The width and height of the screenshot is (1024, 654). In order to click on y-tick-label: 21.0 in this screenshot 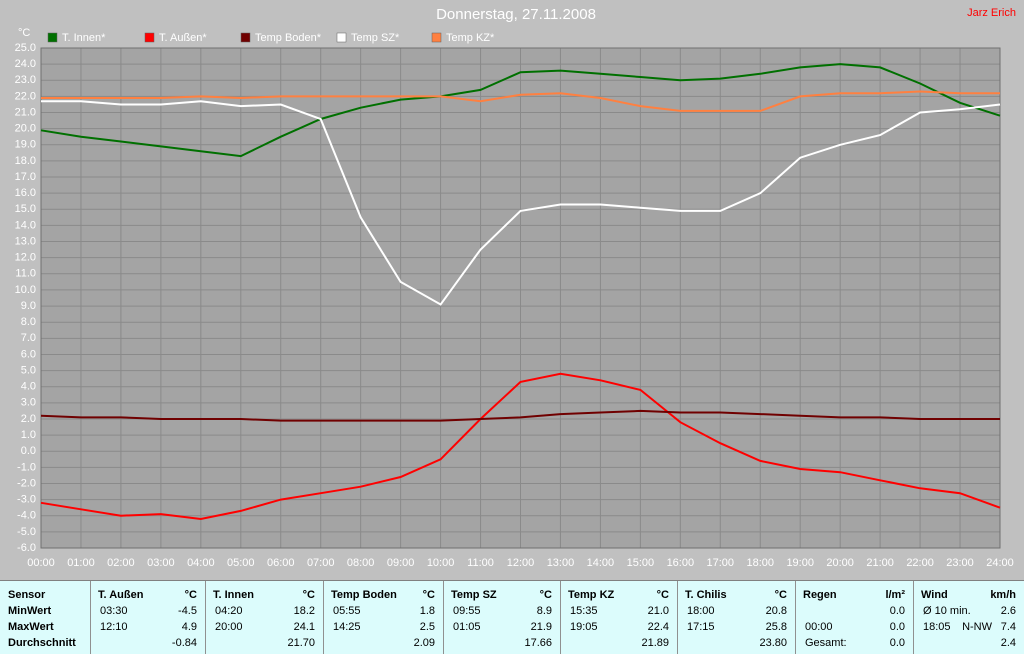, I will do `click(25, 112)`.